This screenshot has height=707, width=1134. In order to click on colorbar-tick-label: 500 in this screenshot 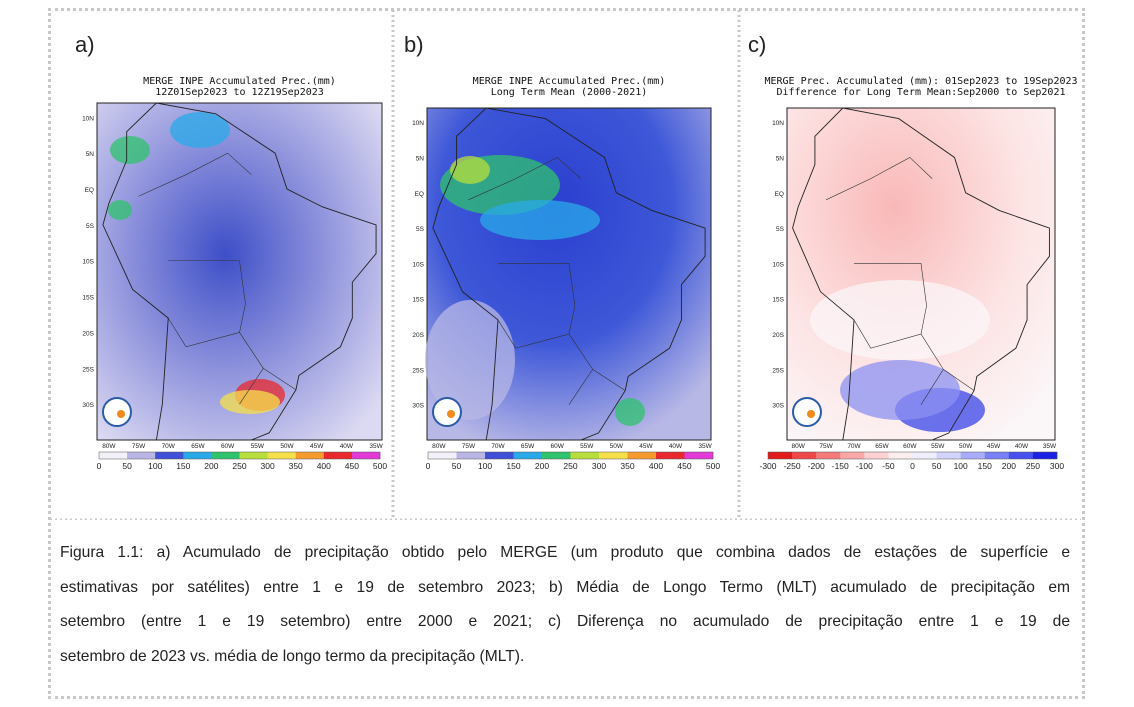, I will do `click(713, 466)`.